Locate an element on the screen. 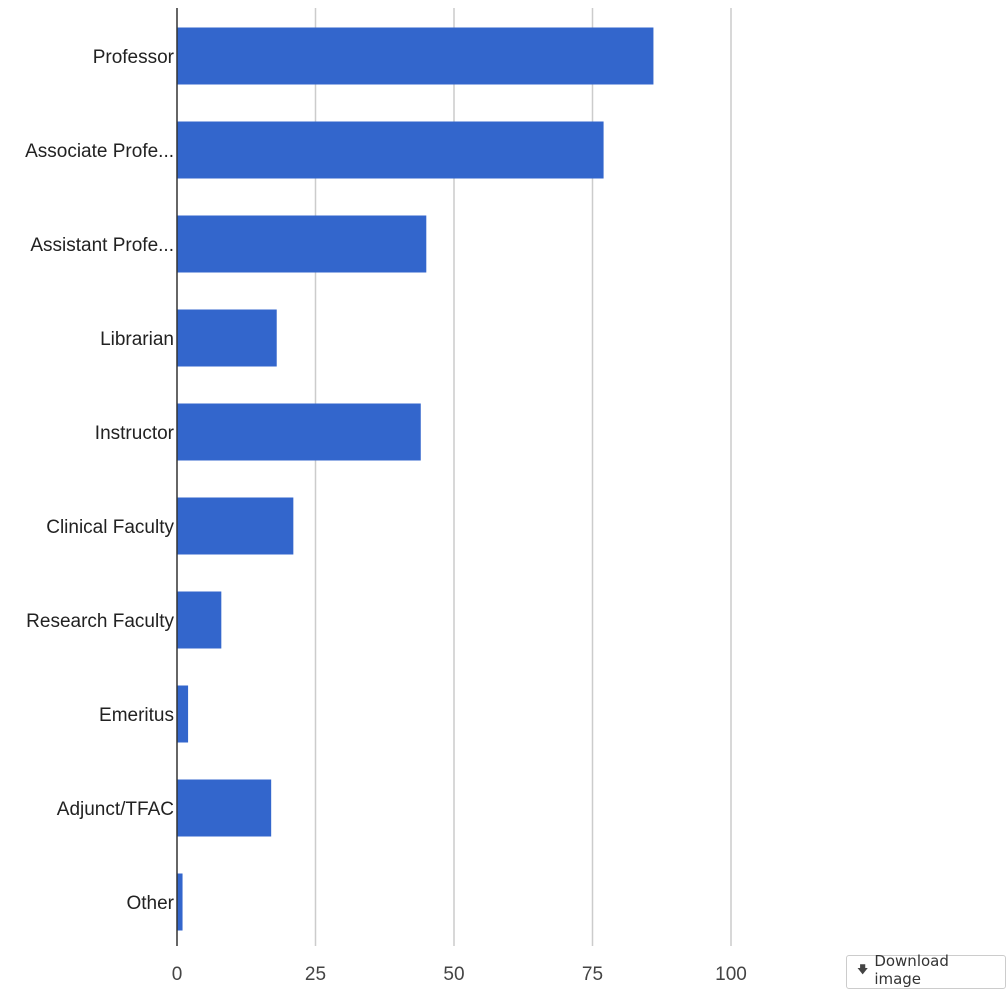 This screenshot has width=1008, height=989. x-tick-label: 0 is located at coordinates (177, 974).